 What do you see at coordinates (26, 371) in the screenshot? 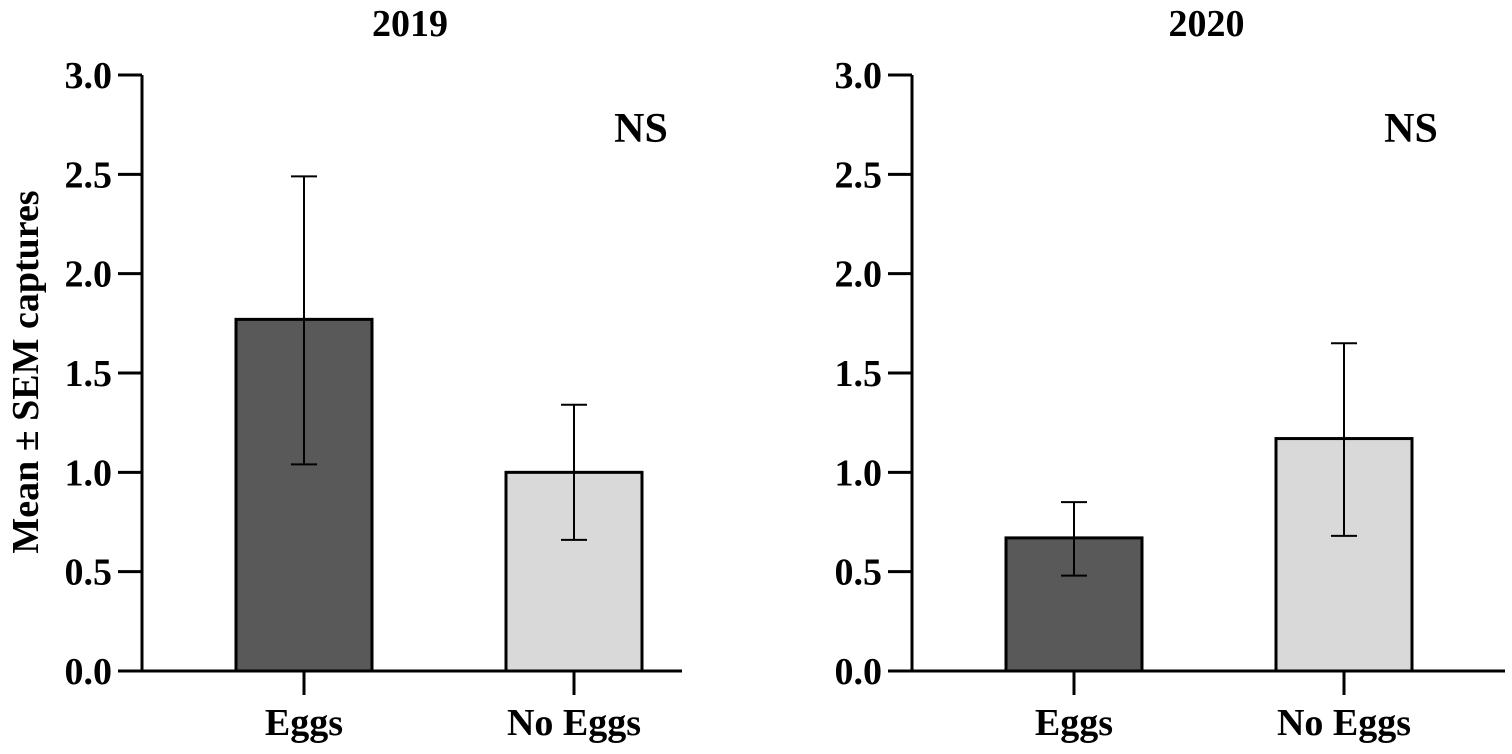
I see `y-axis-label: Mean ± SEM captures` at bounding box center [26, 371].